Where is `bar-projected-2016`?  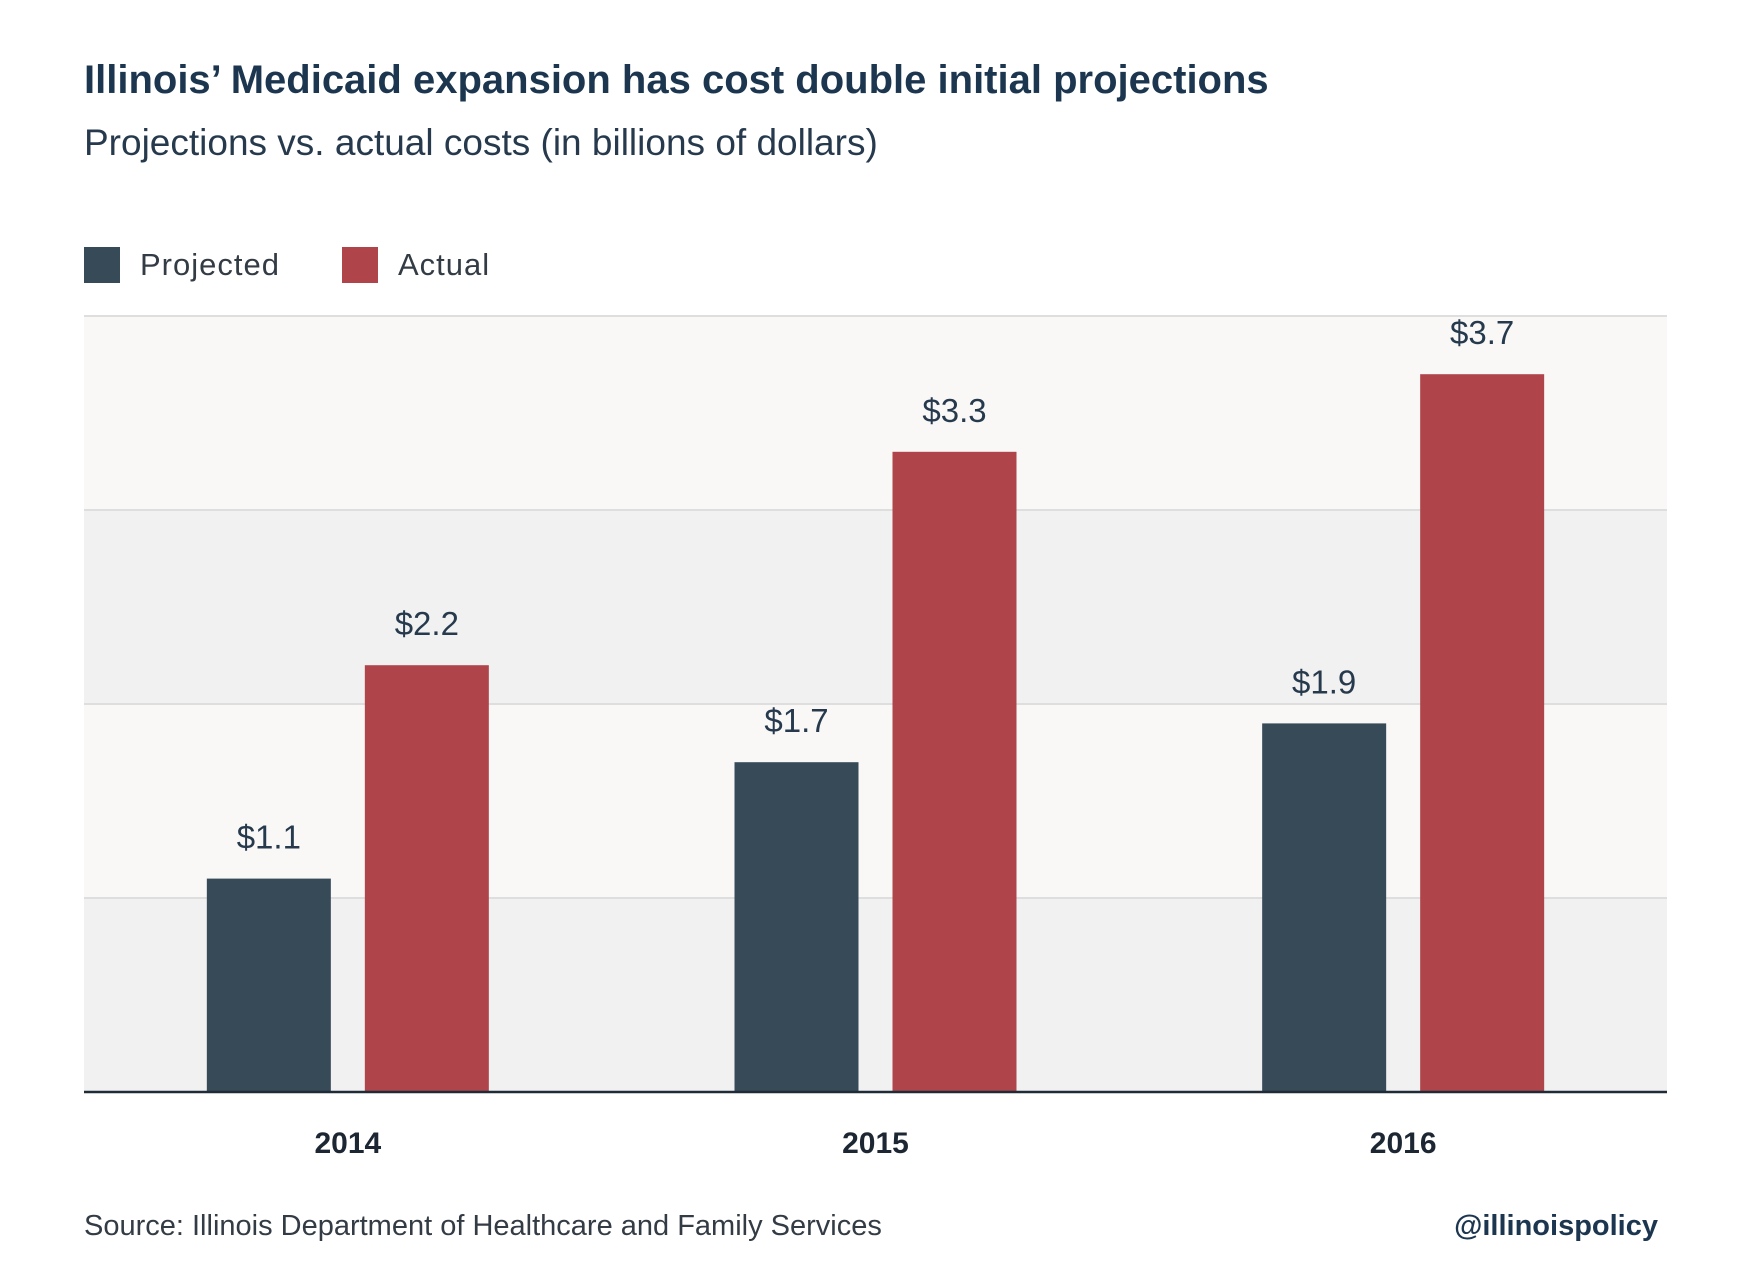 bar-projected-2016 is located at coordinates (1324, 907).